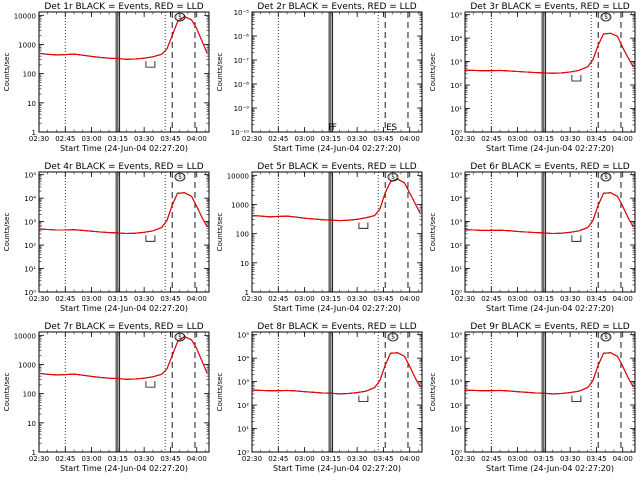 The height and width of the screenshot is (480, 640). What do you see at coordinates (549, 167) in the screenshot?
I see `panel-title: Det 6r BLACK = Events, RED = LLD` at bounding box center [549, 167].